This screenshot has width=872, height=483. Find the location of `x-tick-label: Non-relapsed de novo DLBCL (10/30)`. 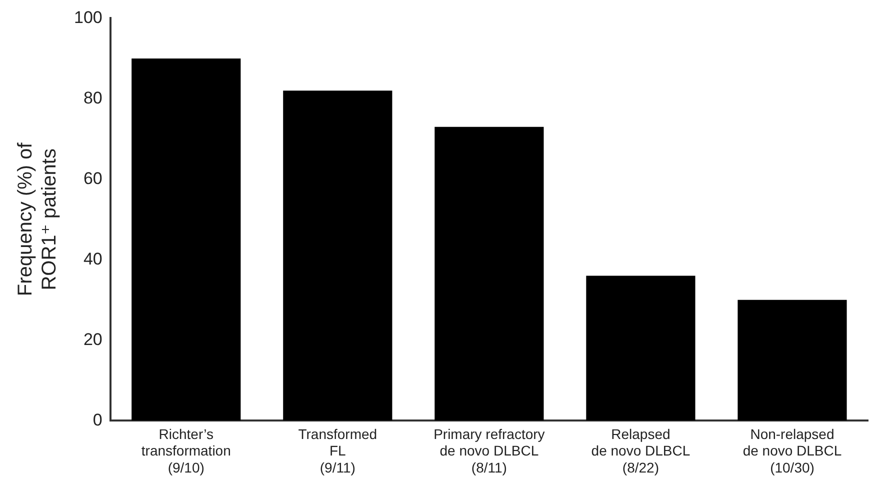

x-tick-label: Non-relapsed de novo DLBCL (10/30) is located at coordinates (792, 451).